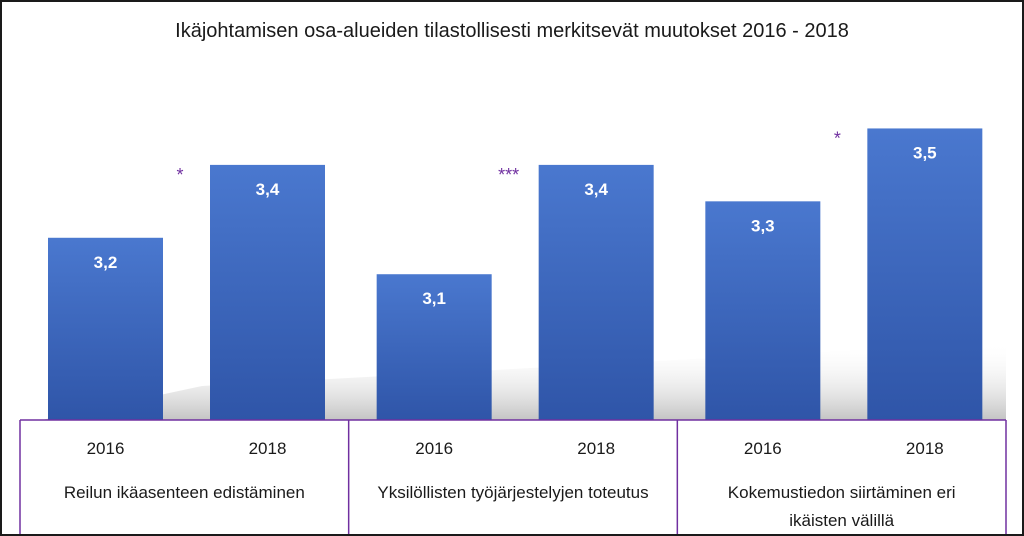 Image resolution: width=1024 pixels, height=536 pixels. I want to click on data-label-3-2016: 3,3, so click(763, 225).